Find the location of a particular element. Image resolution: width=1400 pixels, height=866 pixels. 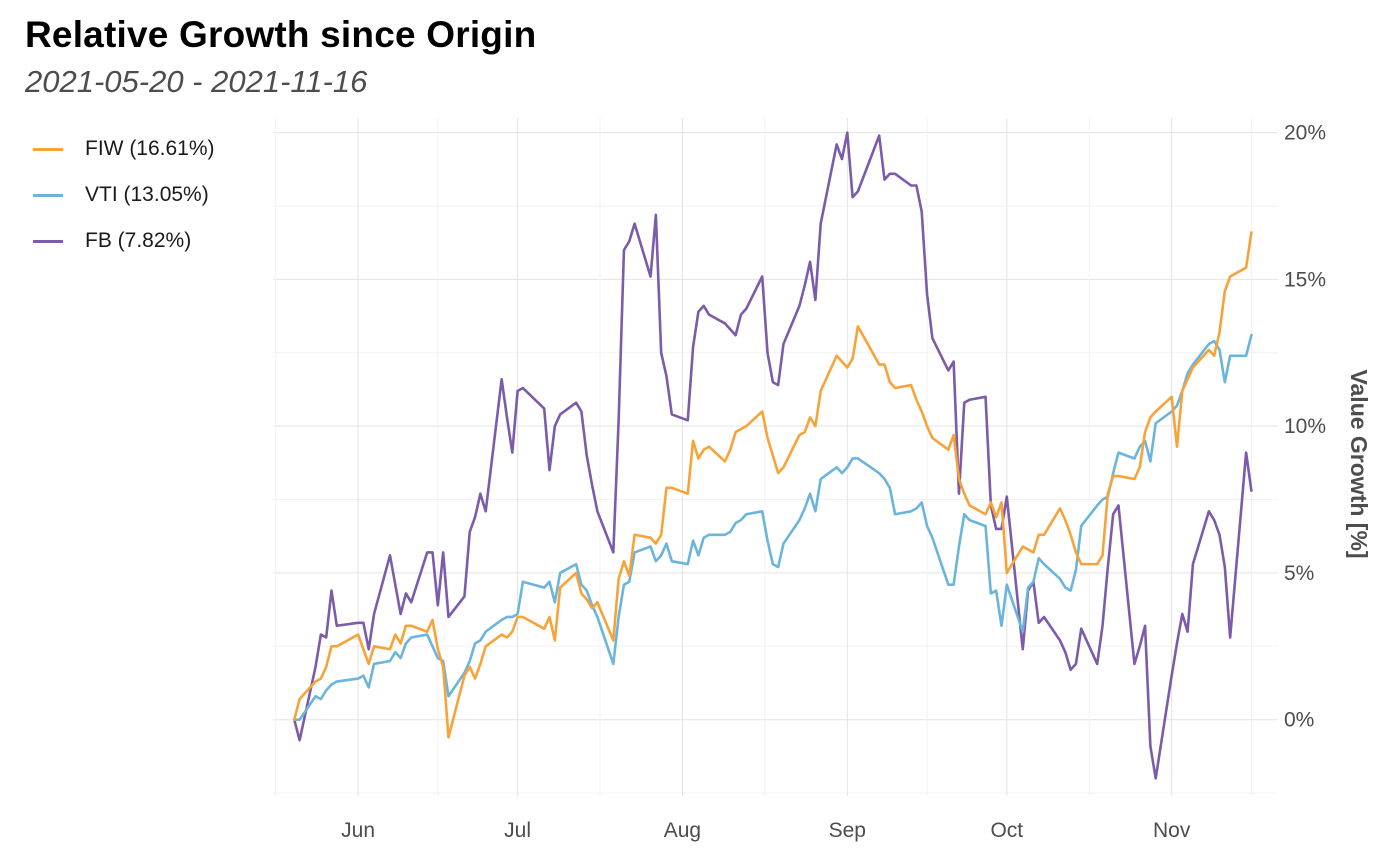

y-tick-label: 20% is located at coordinates (1305, 133).